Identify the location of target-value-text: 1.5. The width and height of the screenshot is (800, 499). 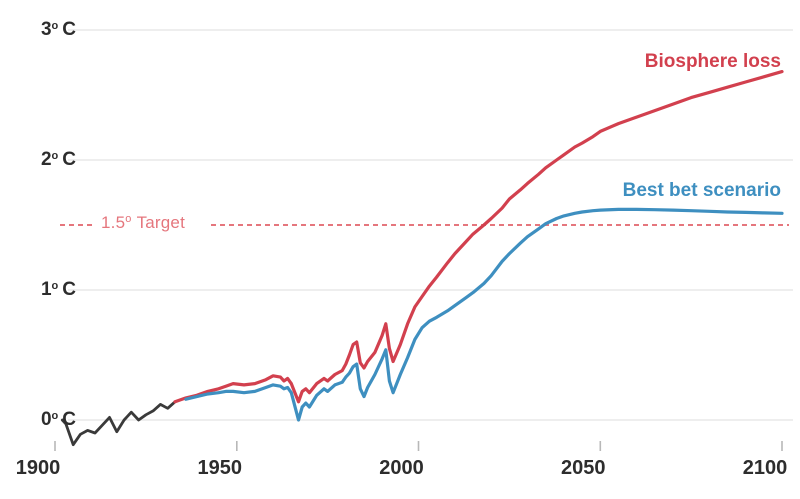
(113, 222).